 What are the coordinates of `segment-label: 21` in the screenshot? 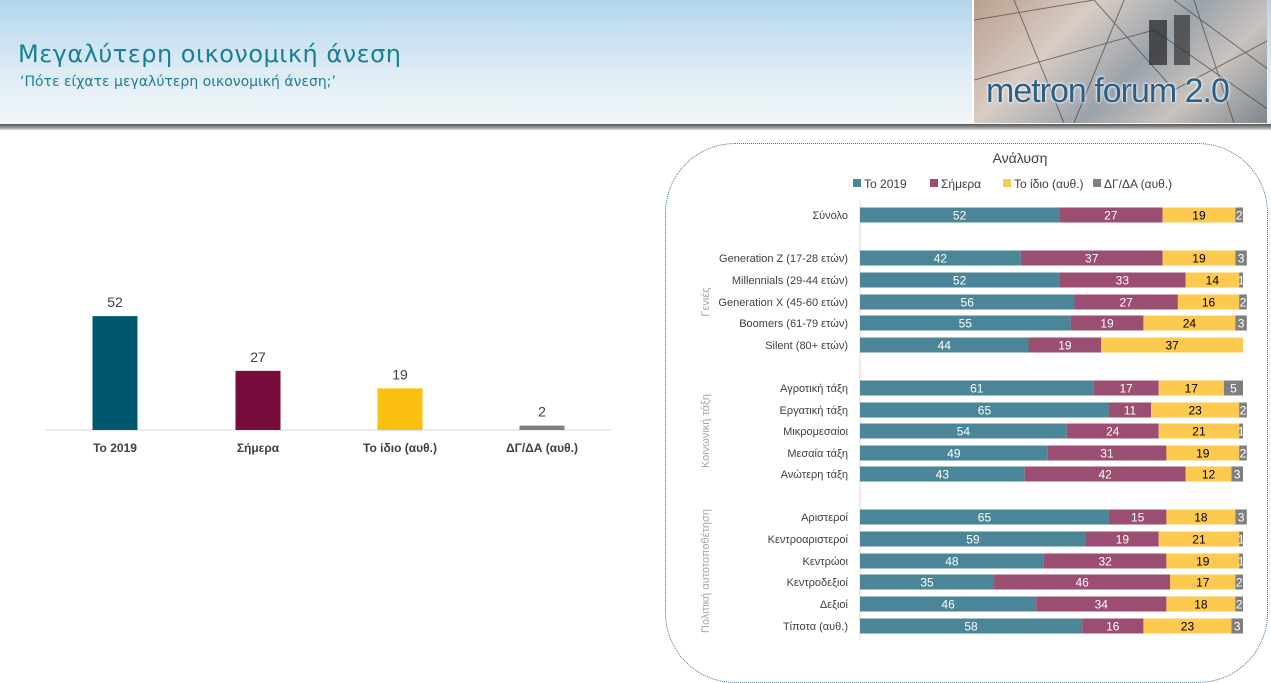 It's located at (1199, 540).